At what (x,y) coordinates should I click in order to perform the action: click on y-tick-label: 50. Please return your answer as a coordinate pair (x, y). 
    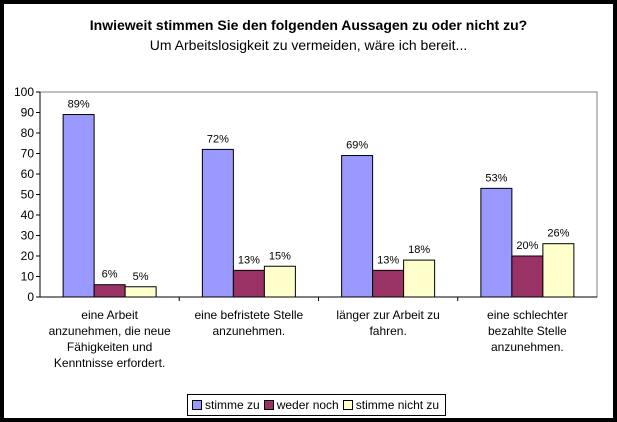
    Looking at the image, I should click on (28, 195).